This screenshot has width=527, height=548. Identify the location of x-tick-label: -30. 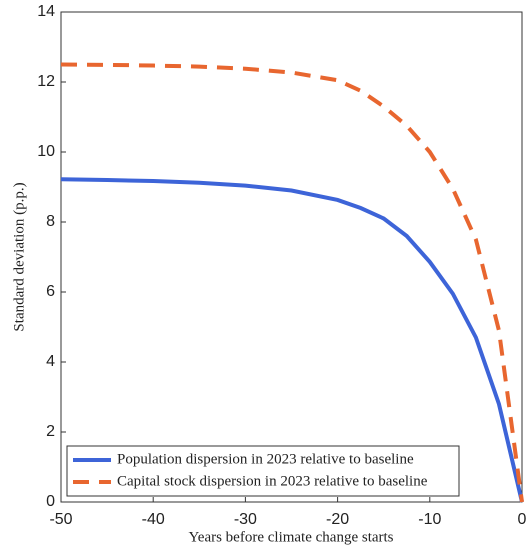
(245, 519).